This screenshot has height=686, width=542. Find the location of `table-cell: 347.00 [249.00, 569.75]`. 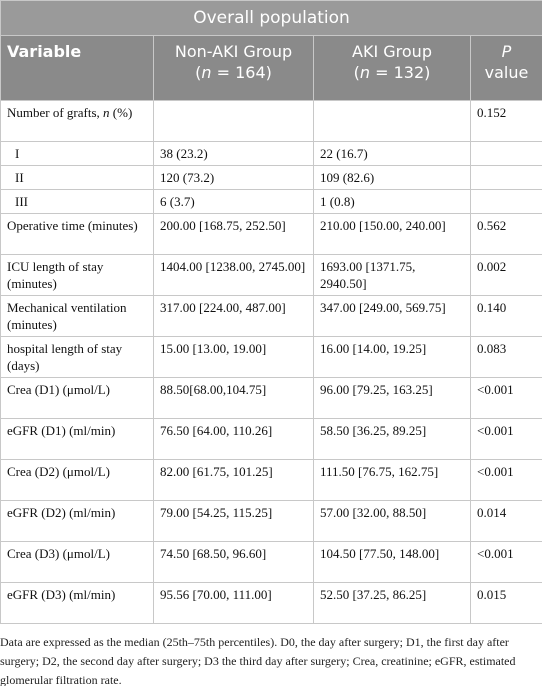

table-cell: 347.00 [249.00, 569.75] is located at coordinates (392, 316).